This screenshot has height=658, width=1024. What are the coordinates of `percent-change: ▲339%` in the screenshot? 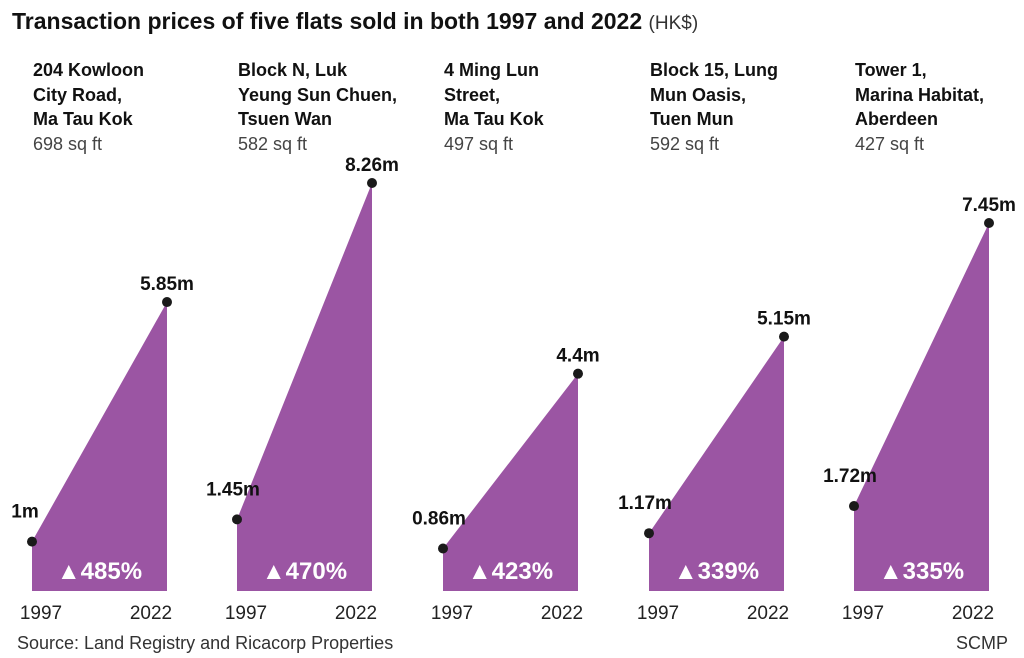 It's located at (716, 571).